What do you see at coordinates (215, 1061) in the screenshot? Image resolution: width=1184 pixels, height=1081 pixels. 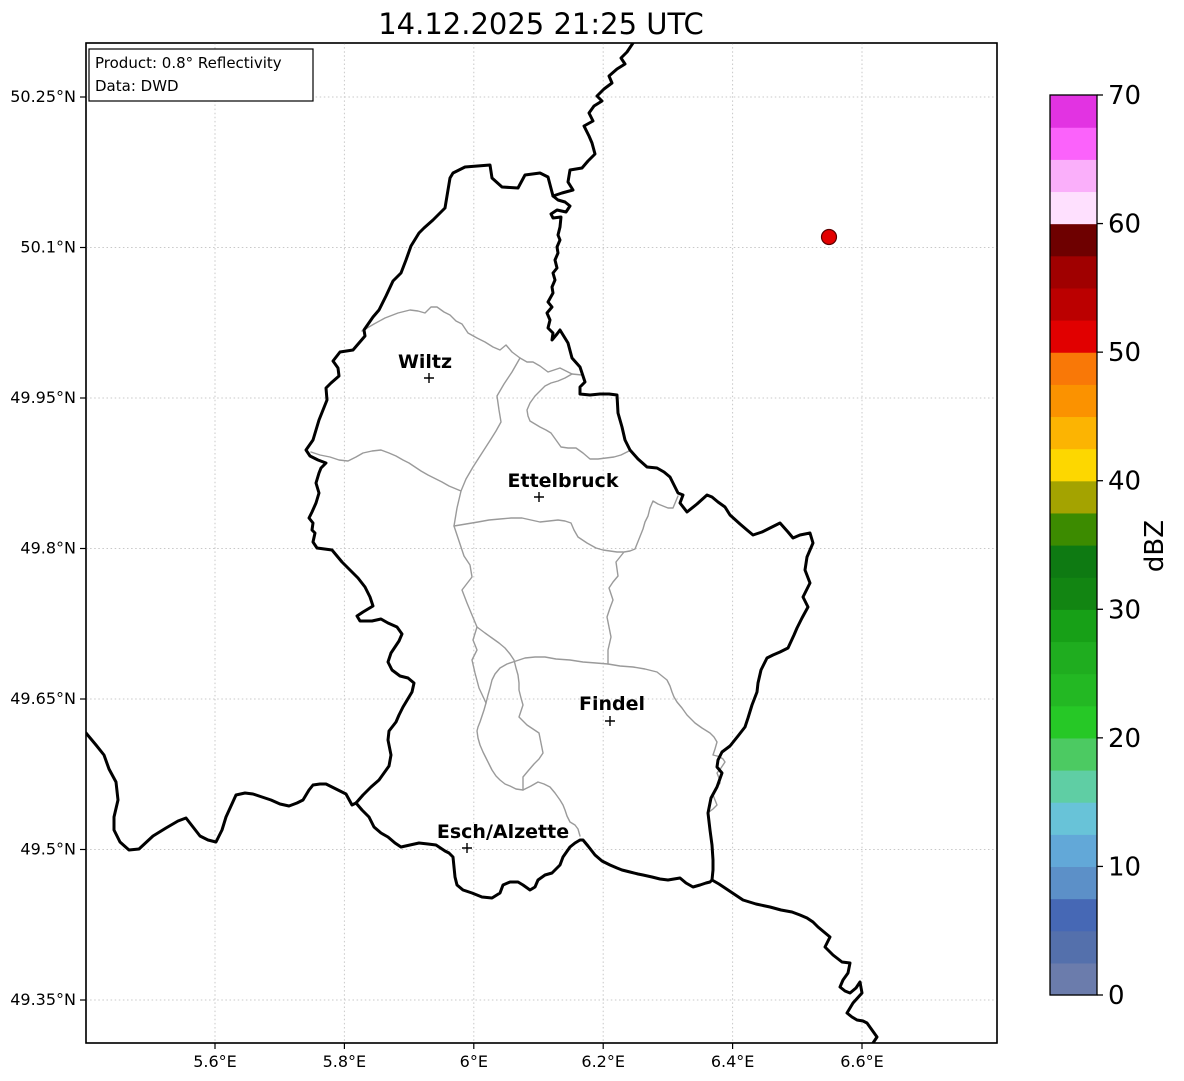 I see `x-axis-tick-label: 5.6°E` at bounding box center [215, 1061].